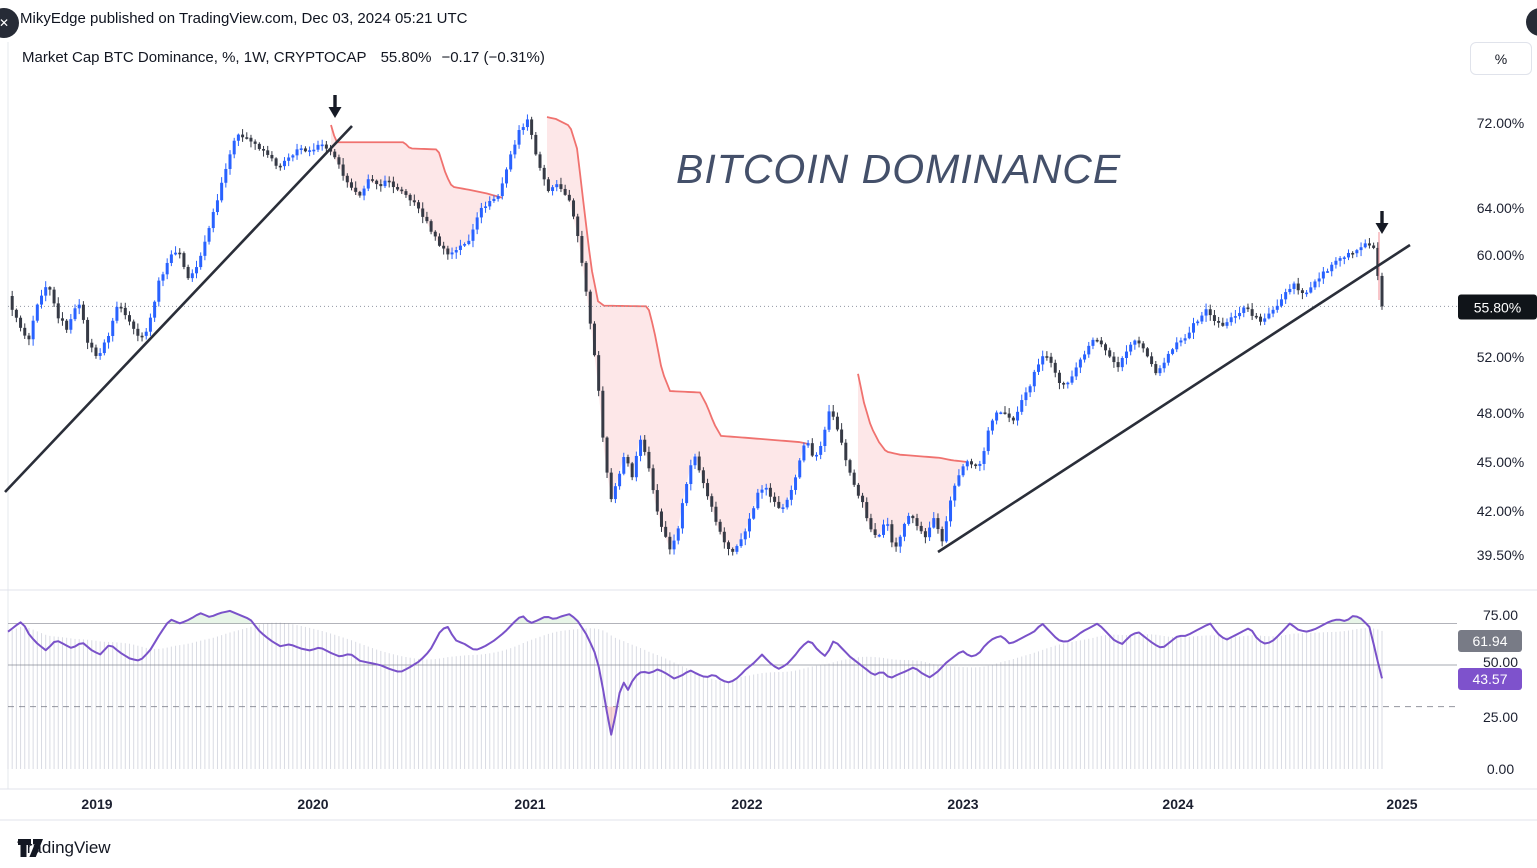 This screenshot has height=868, width=1537. I want to click on tradingview-footer: TradingView, so click(64, 848).